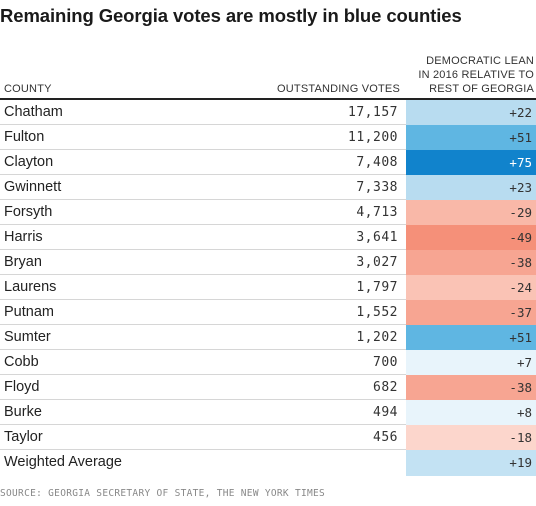 The width and height of the screenshot is (536, 506). I want to click on header-lean-line-3: REST OF GEORGIA, so click(481, 89).